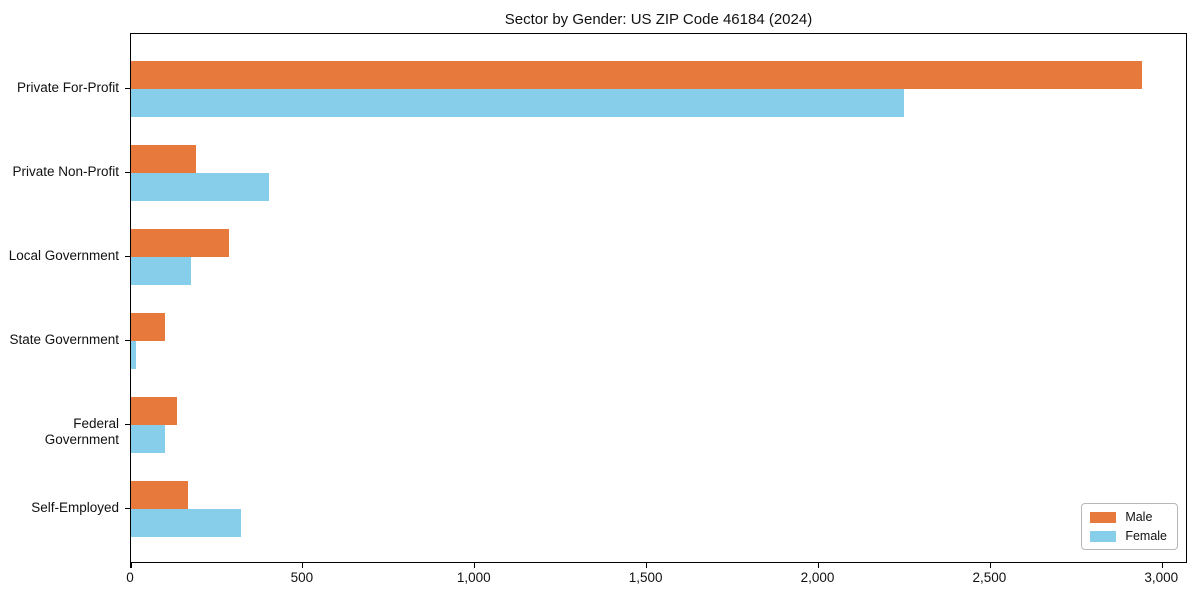  I want to click on y-axis-label: Private For-Profit, so click(67, 87).